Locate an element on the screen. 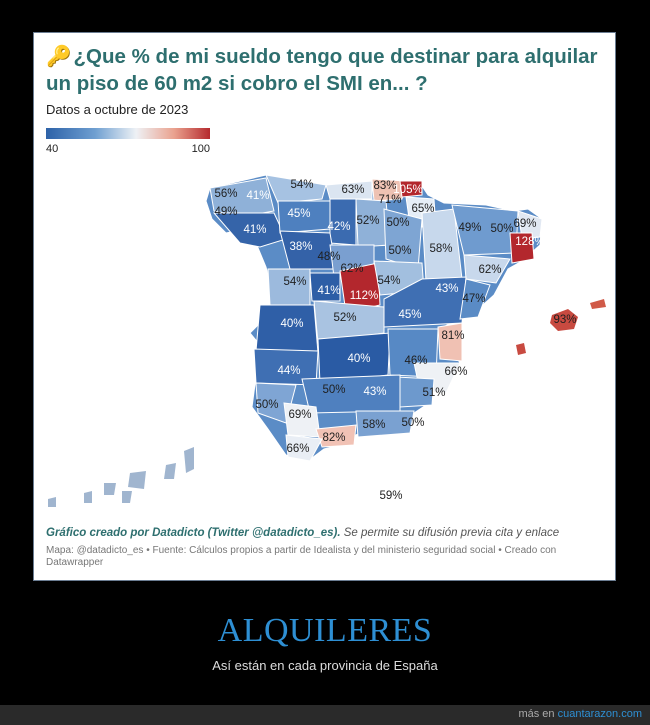  region-girona is located at coordinates (530, 225).